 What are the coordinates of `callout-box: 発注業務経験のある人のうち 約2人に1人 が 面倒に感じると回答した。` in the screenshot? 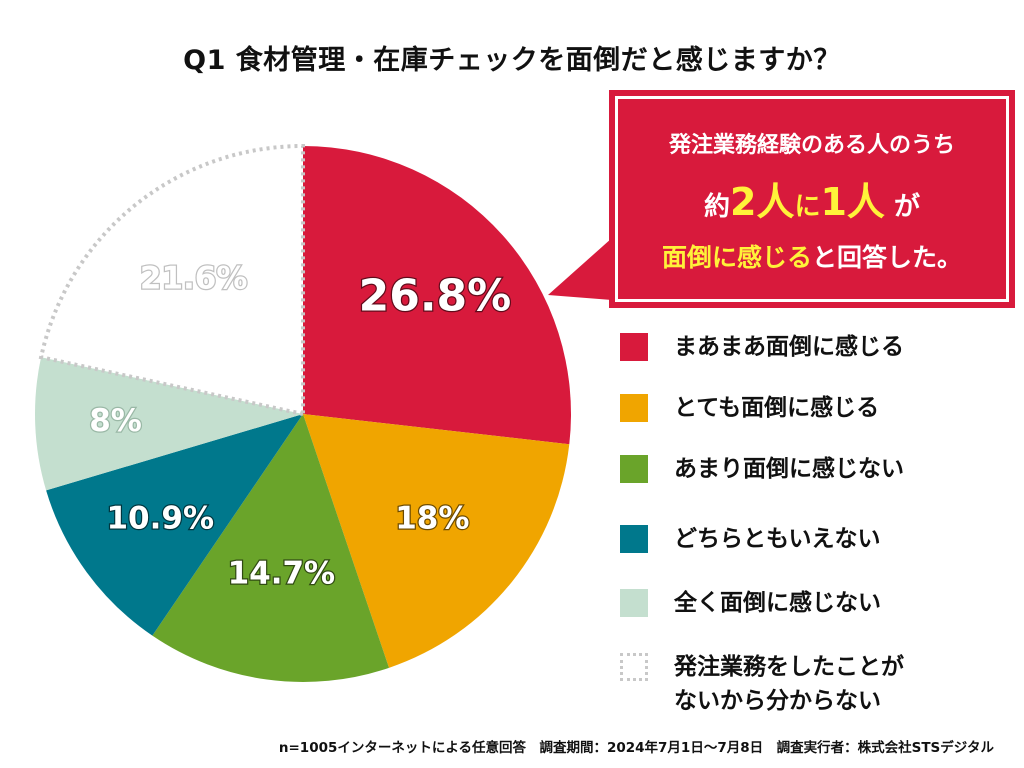 It's located at (812, 199).